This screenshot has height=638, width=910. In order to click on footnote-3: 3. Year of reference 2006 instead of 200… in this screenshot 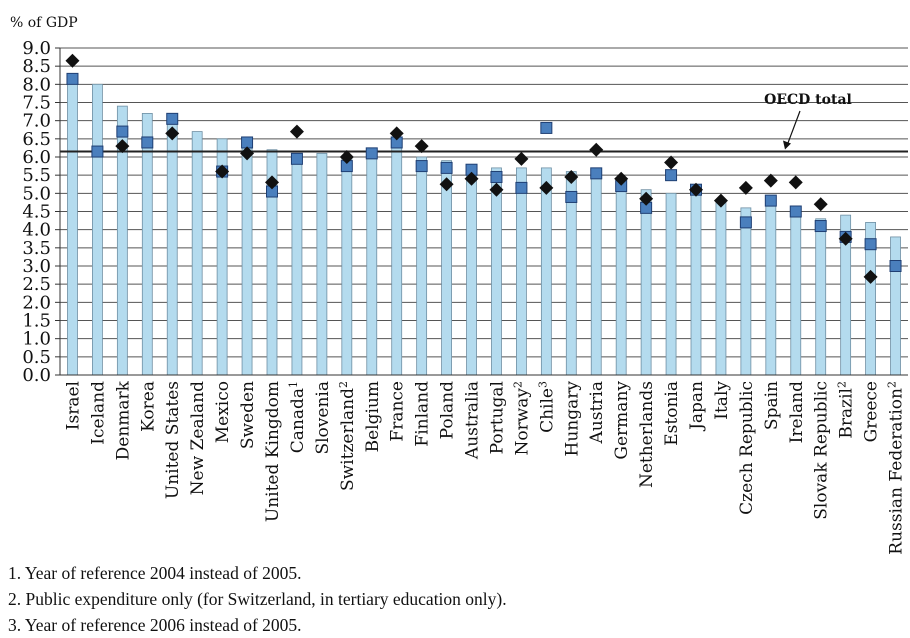, I will do `click(155, 625)`.